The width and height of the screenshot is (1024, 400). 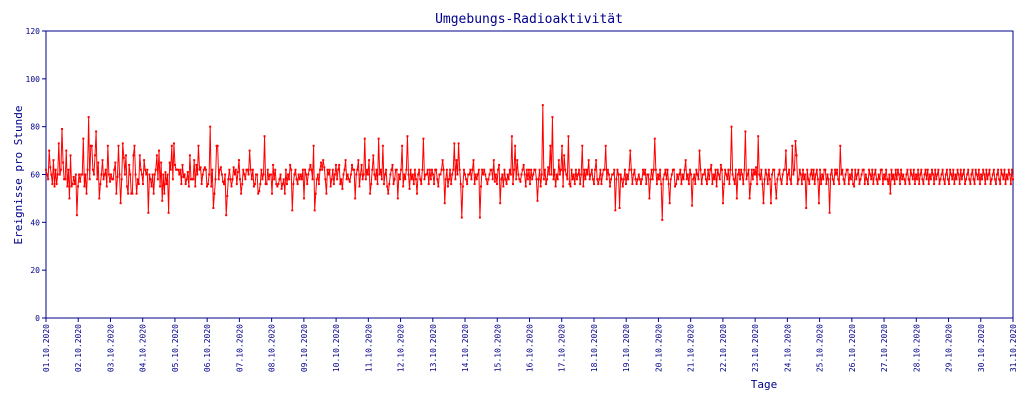 What do you see at coordinates (35, 127) in the screenshot?
I see `y-tick-label: 80` at bounding box center [35, 127].